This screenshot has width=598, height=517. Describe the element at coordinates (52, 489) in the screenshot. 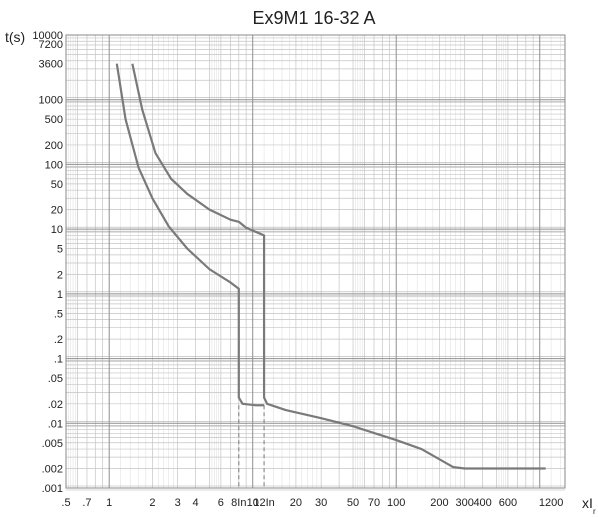

I see `y-tick-label: .001` at that location.